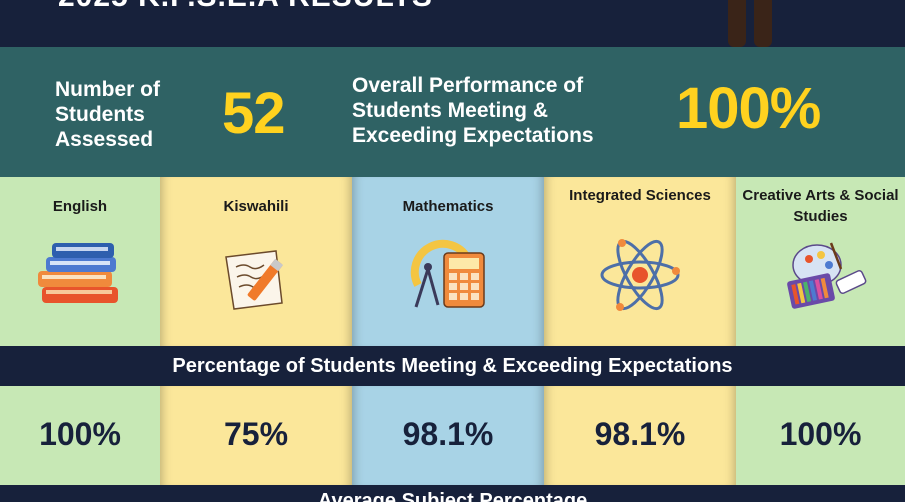 The height and width of the screenshot is (502, 905). I want to click on calculator-tools-icon, so click(448, 275).